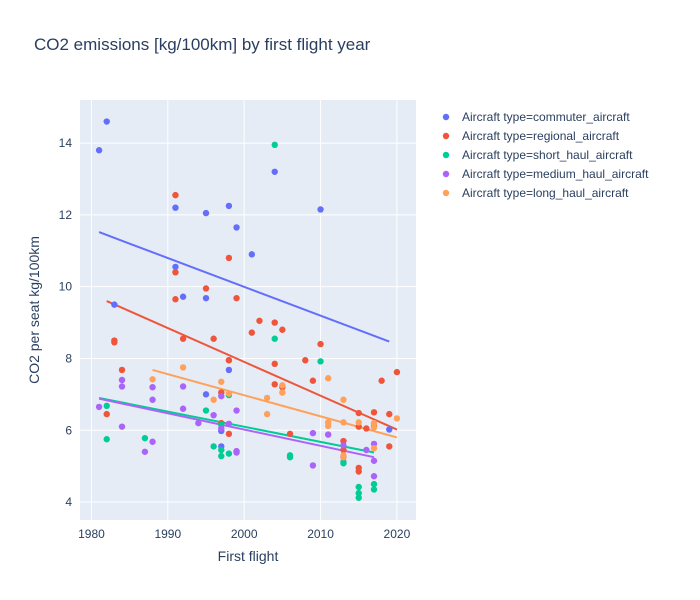  Describe the element at coordinates (531, 136) in the screenshot. I see `legend-item: Aircraft type=regional_aircraft` at that location.